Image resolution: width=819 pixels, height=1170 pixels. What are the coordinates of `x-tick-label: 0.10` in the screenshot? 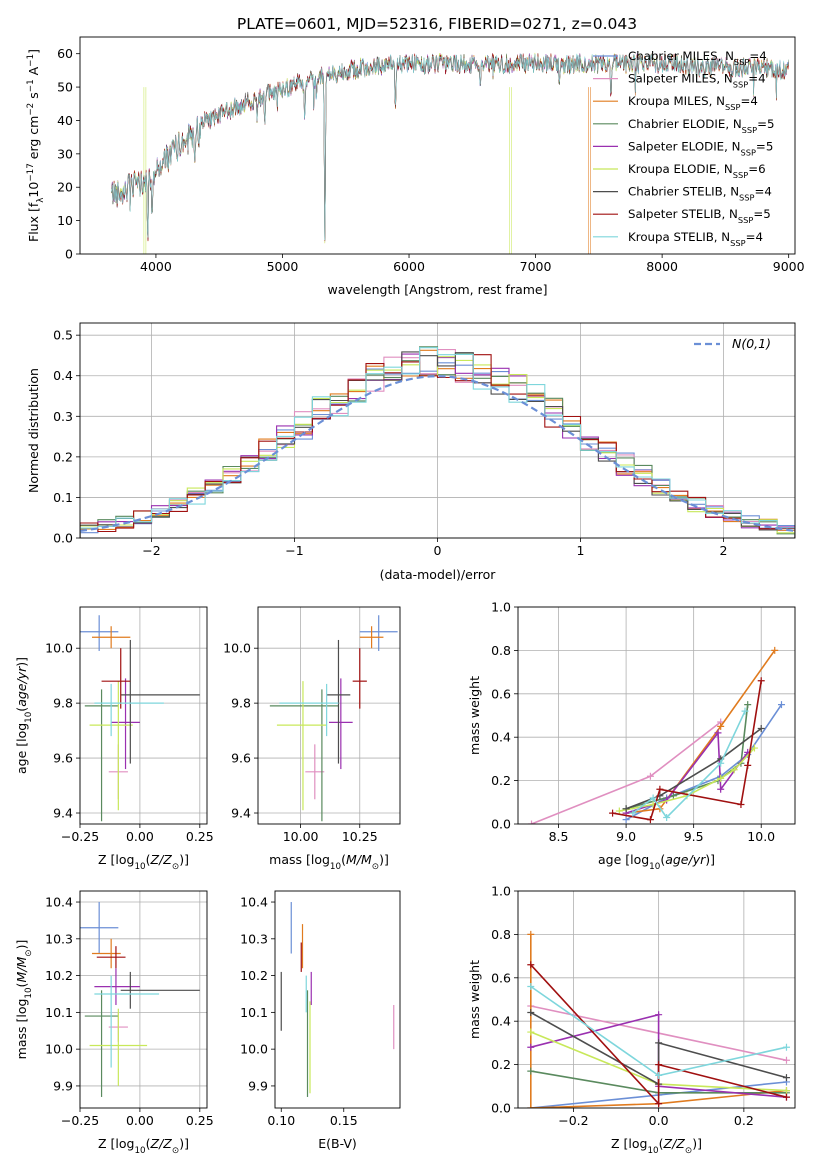 It's located at (281, 1120).